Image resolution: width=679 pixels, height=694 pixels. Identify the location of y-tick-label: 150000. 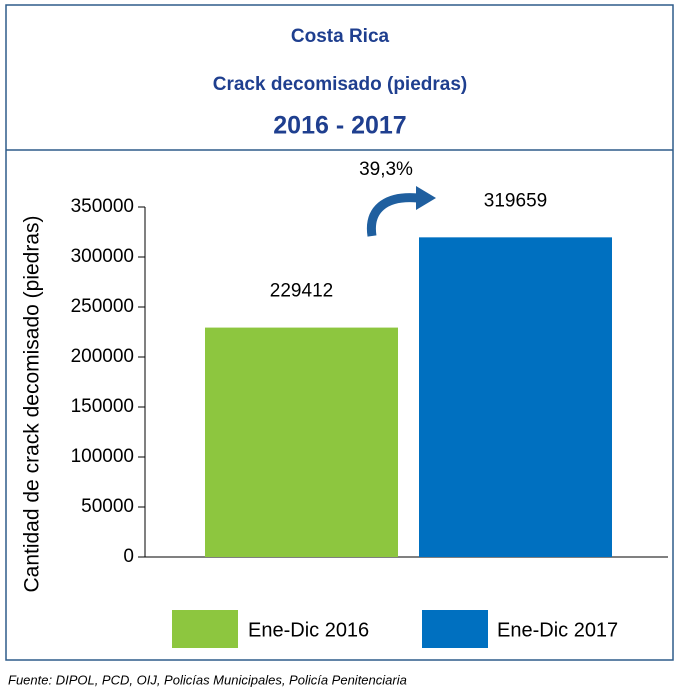
(102, 406).